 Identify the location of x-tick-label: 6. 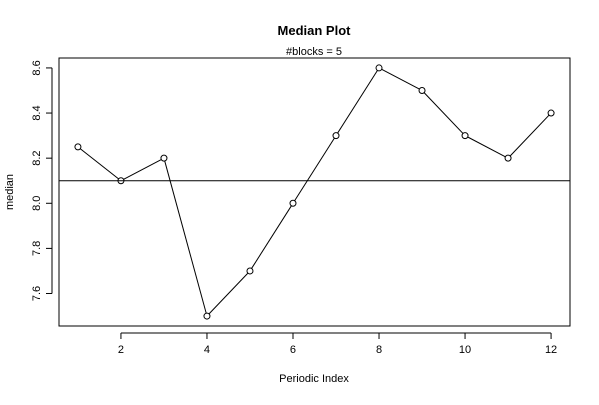
(293, 350).